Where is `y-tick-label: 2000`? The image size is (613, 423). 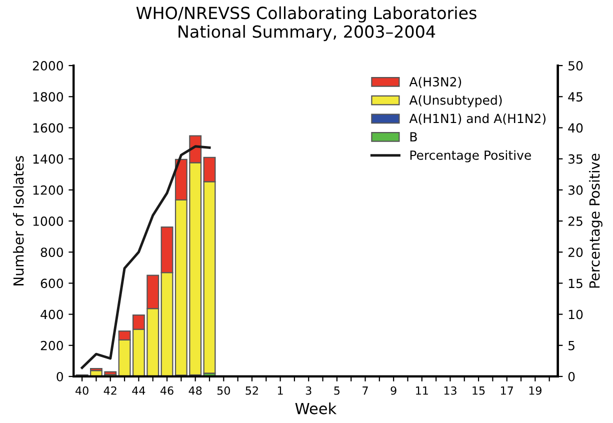 y-tick-label: 2000 is located at coordinates (48, 65).